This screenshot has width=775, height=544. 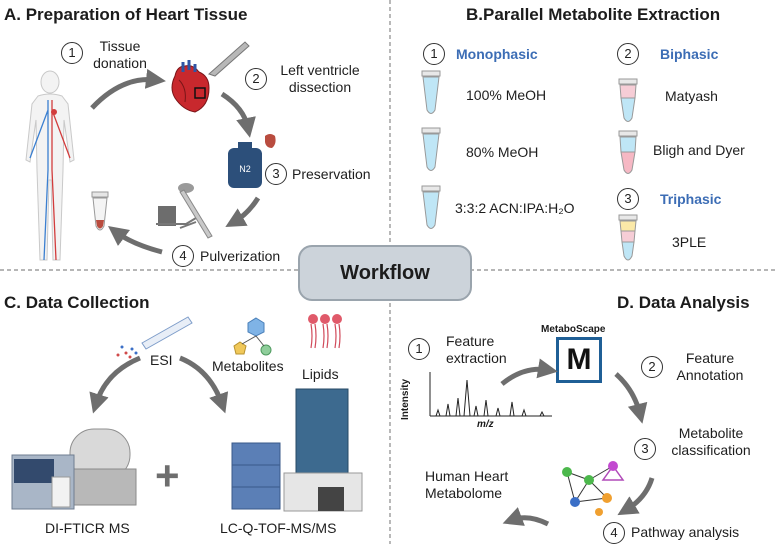 I want to click on lc-qtof-instrument-icon, so click(x=297, y=450).